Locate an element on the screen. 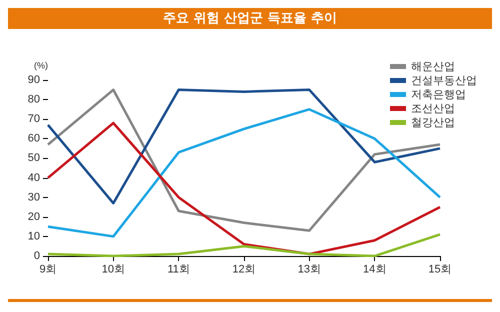 This screenshot has width=500, height=312. y-tick-label: 80 is located at coordinates (34, 100).